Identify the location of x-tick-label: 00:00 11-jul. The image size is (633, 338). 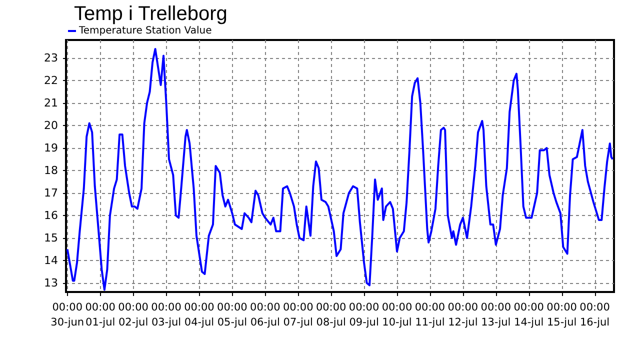
(430, 315).